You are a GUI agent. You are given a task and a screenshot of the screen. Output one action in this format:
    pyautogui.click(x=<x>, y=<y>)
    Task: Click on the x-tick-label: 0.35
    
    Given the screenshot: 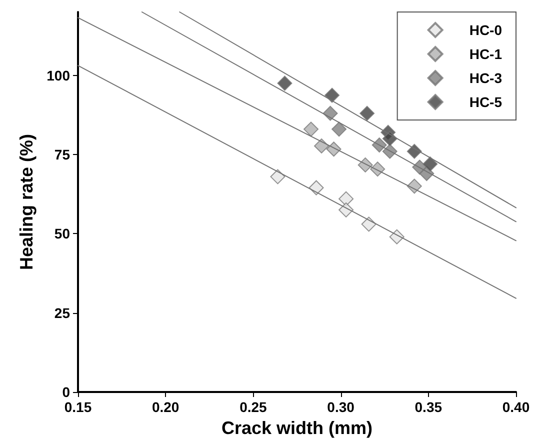 What is the action you would take?
    pyautogui.click(x=428, y=407)
    